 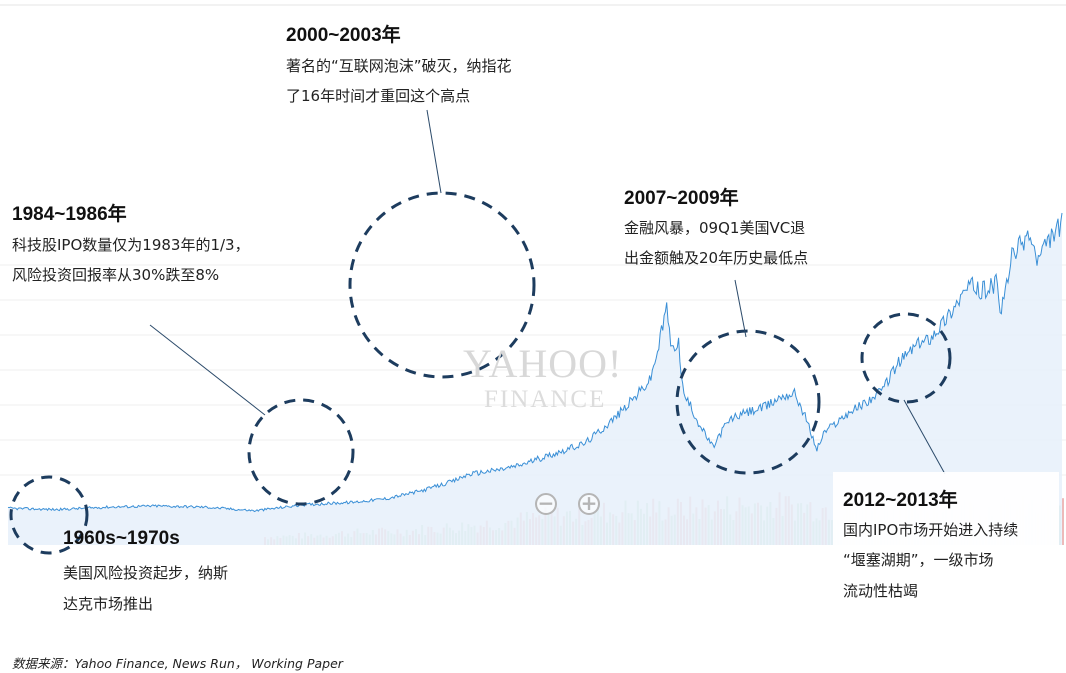 I want to click on volume-bar, so click(x=1063, y=521).